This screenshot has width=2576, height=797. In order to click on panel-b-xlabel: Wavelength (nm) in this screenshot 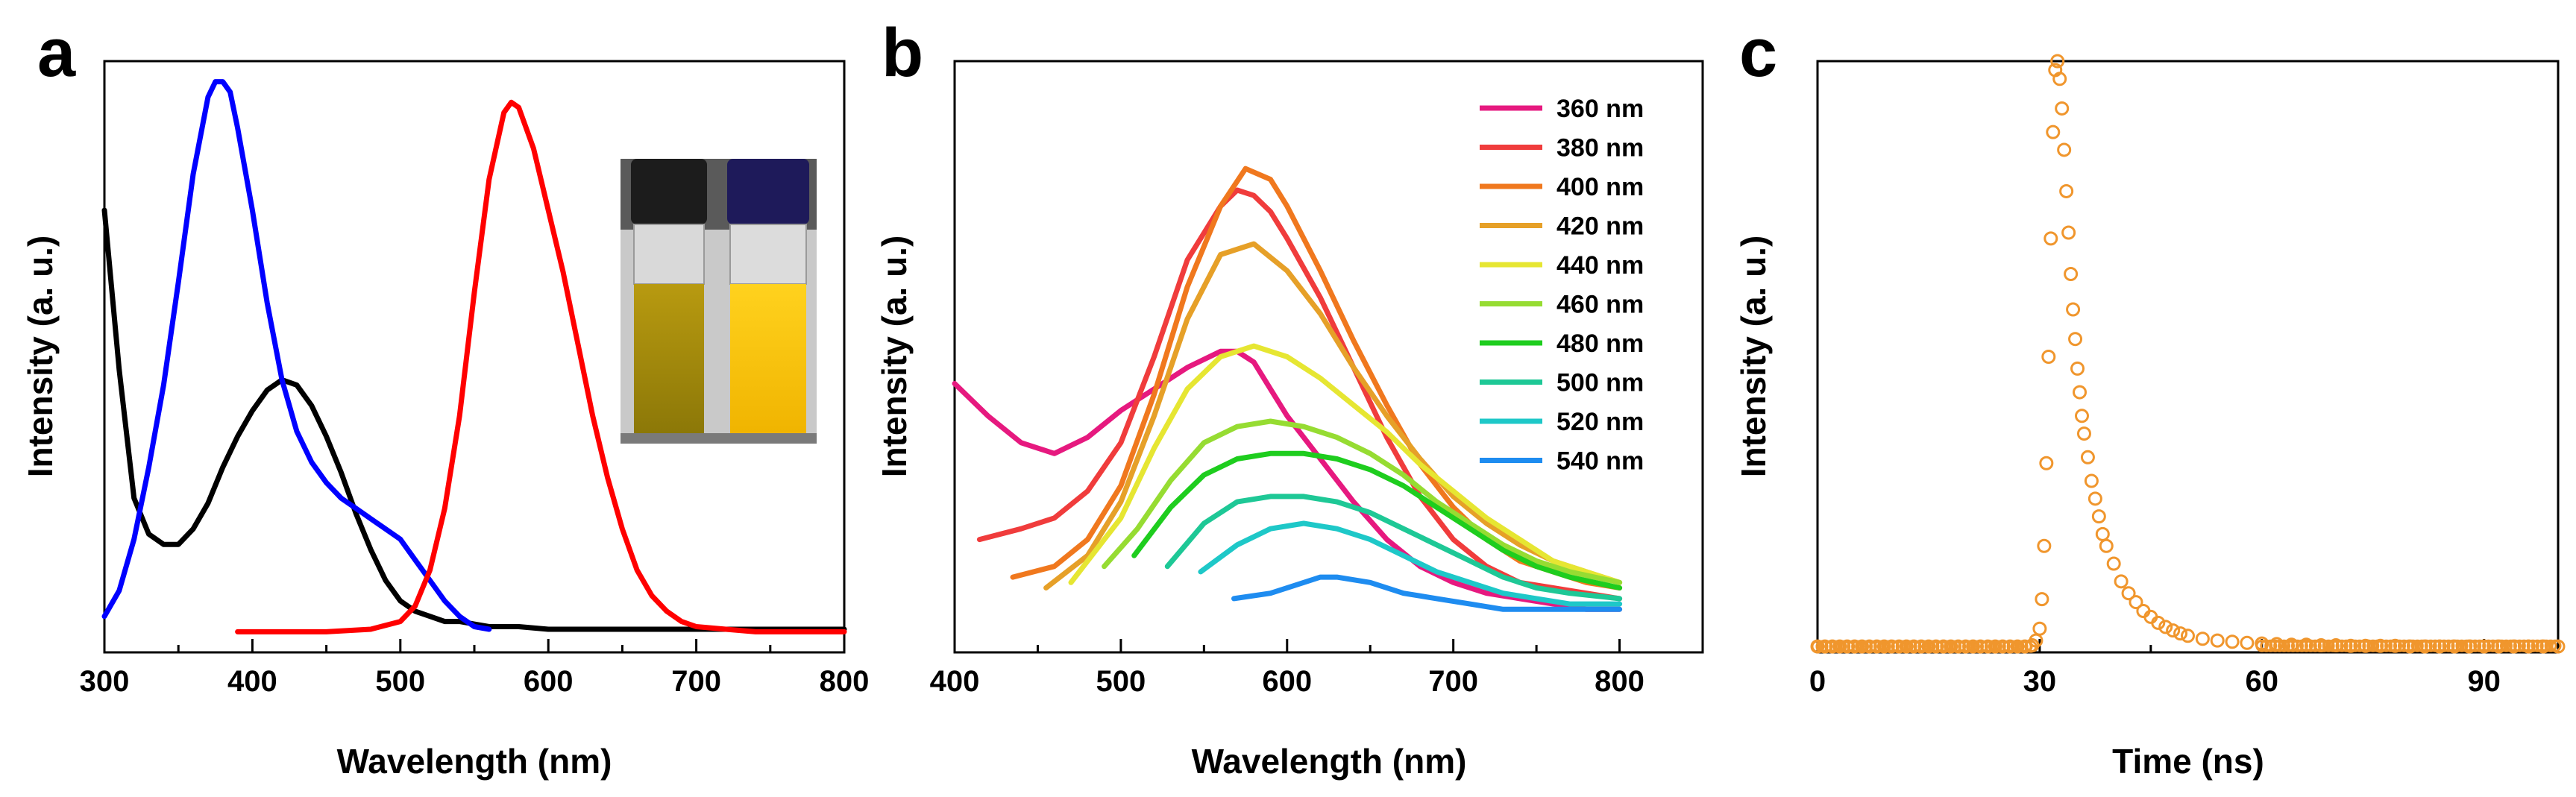, I will do `click(1330, 762)`.